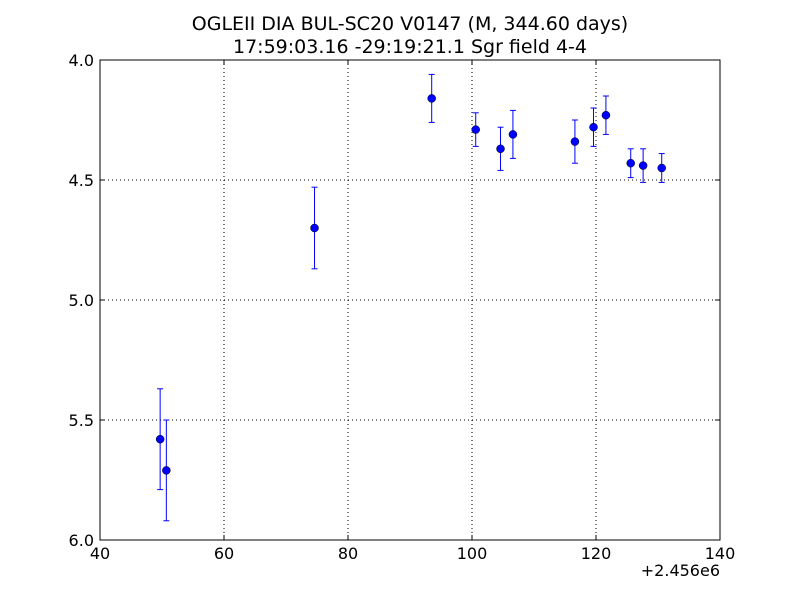 This screenshot has height=600, width=800. What do you see at coordinates (348, 553) in the screenshot?
I see `x-tick-label: 80` at bounding box center [348, 553].